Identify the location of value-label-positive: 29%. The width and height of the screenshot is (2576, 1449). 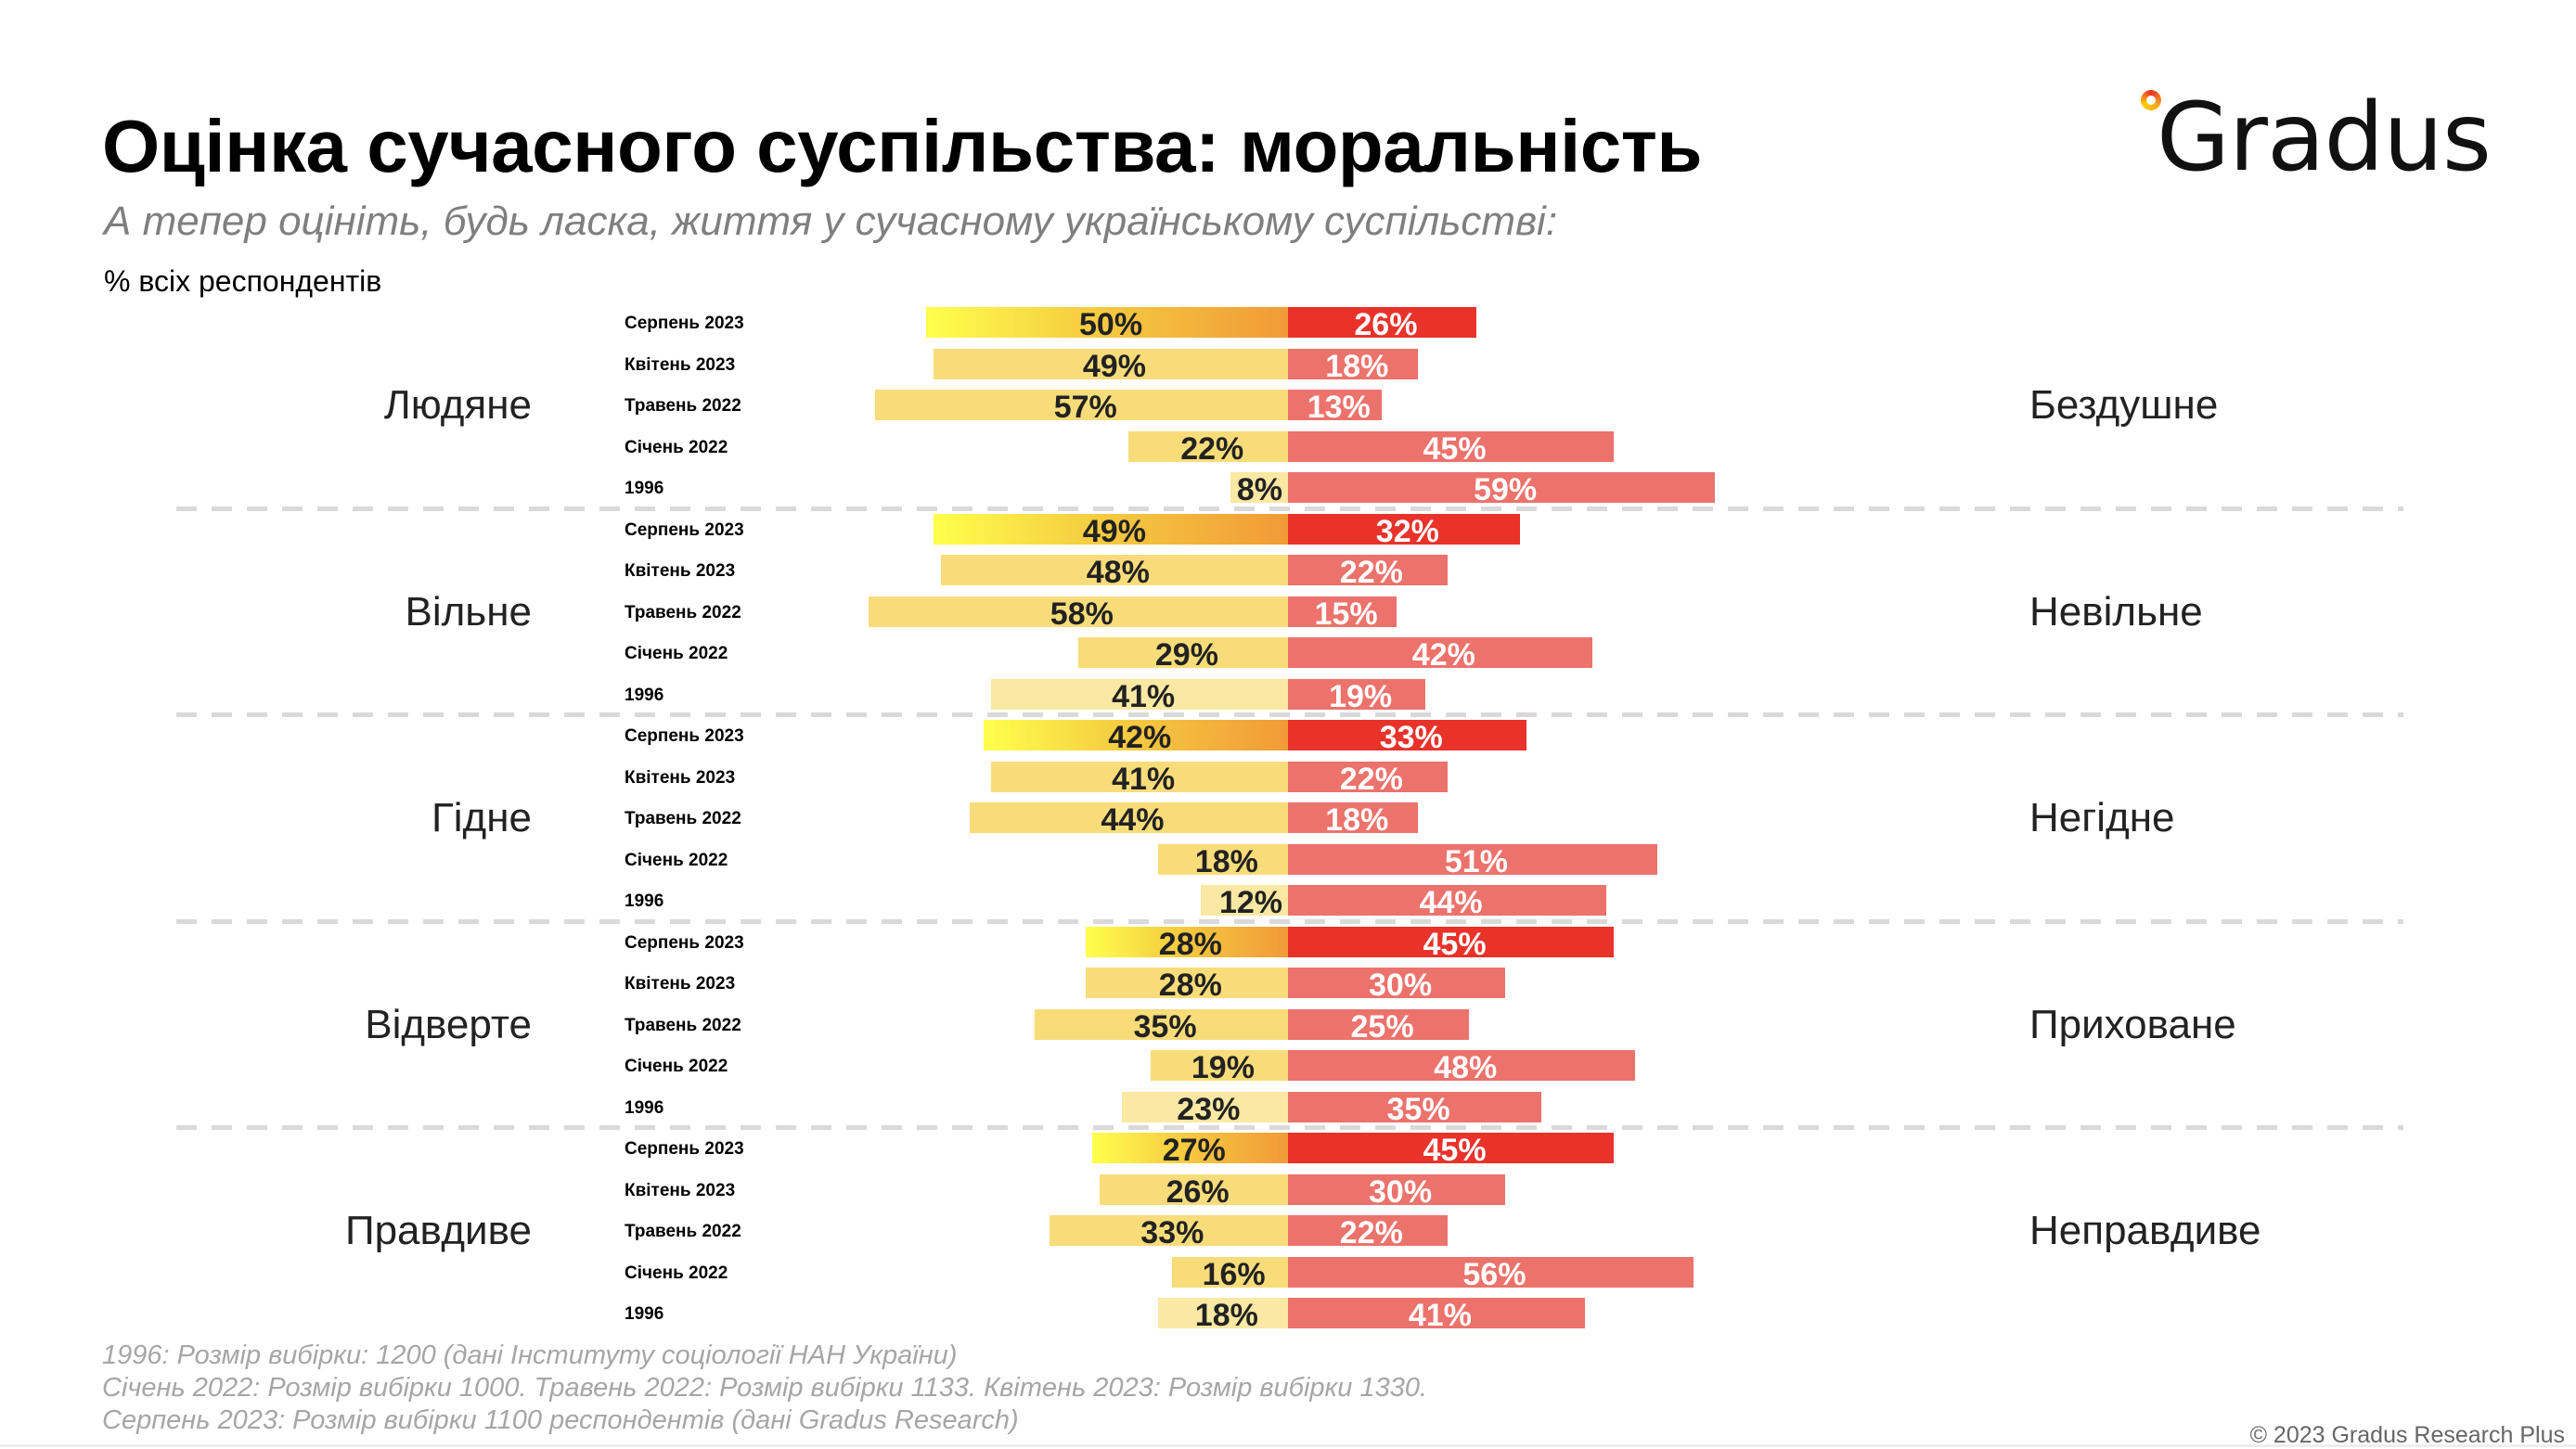
(1186, 655).